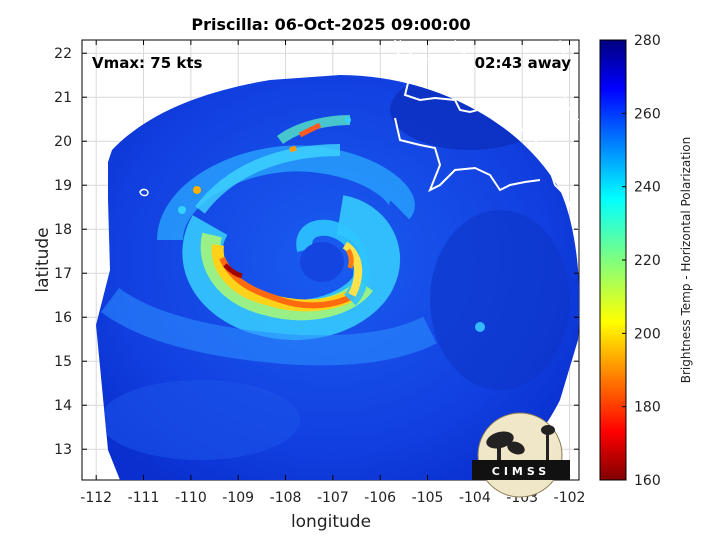 The width and height of the screenshot is (720, 540). I want to click on logo-text: CIMSS, so click(521, 471).